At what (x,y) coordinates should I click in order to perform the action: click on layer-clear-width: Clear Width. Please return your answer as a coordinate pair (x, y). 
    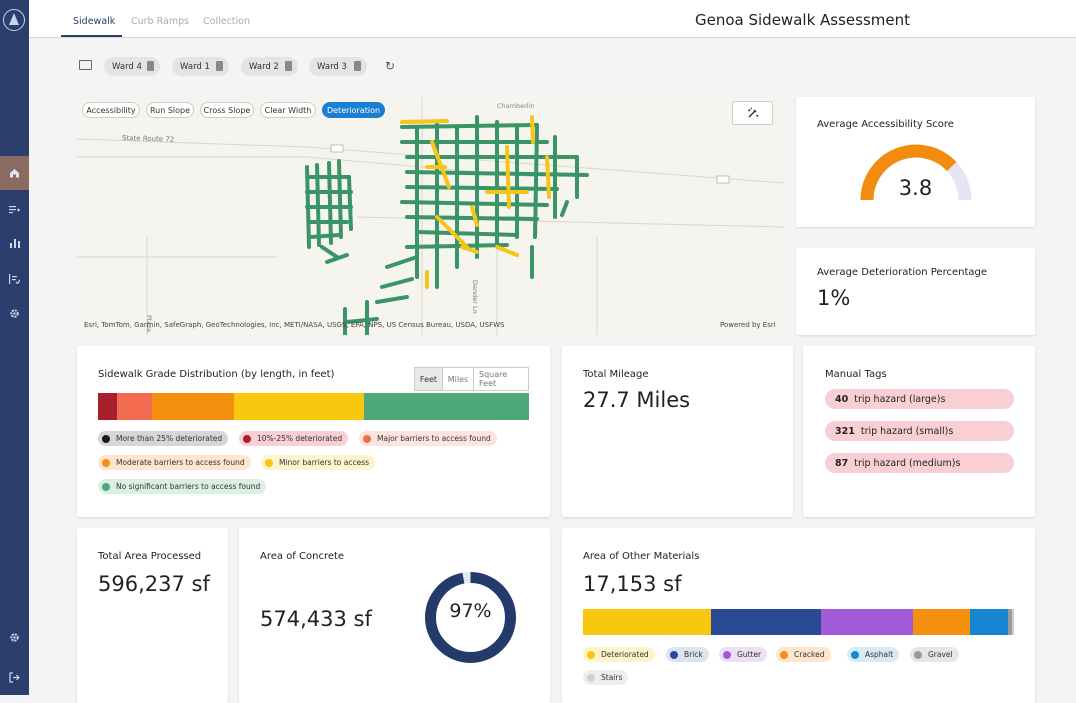
    Looking at the image, I should click on (288, 110).